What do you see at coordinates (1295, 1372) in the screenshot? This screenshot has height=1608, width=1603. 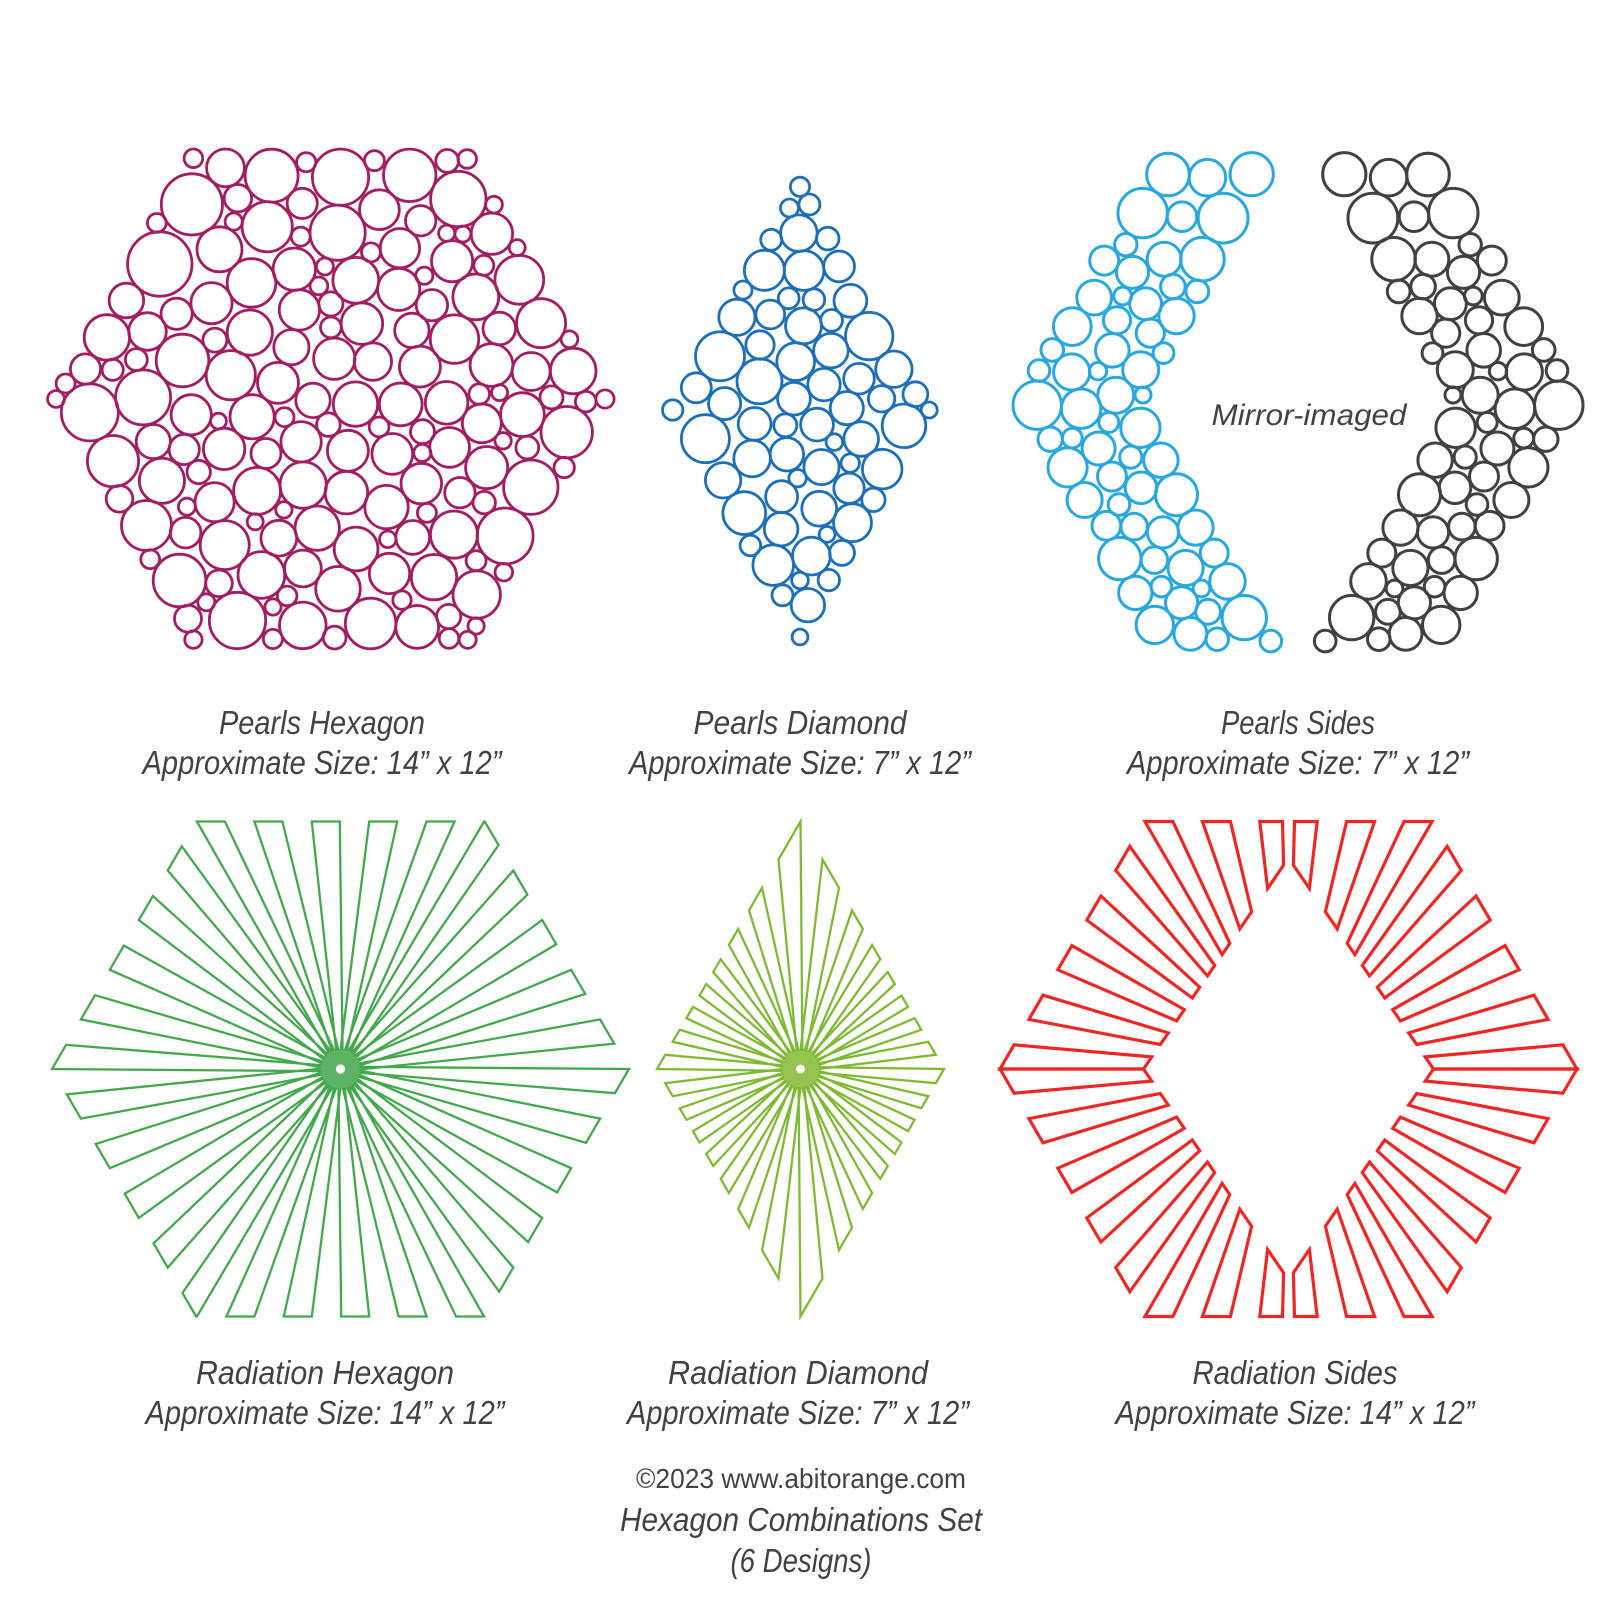 I see `svg-text: Radiation Sides` at bounding box center [1295, 1372].